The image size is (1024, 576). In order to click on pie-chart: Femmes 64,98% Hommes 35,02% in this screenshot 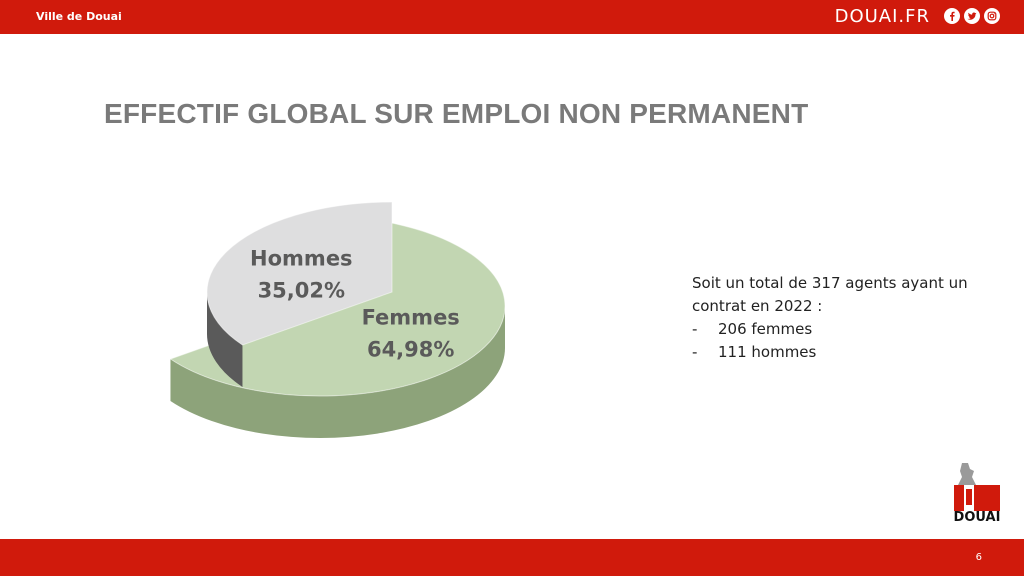, I will do `click(337, 319)`.